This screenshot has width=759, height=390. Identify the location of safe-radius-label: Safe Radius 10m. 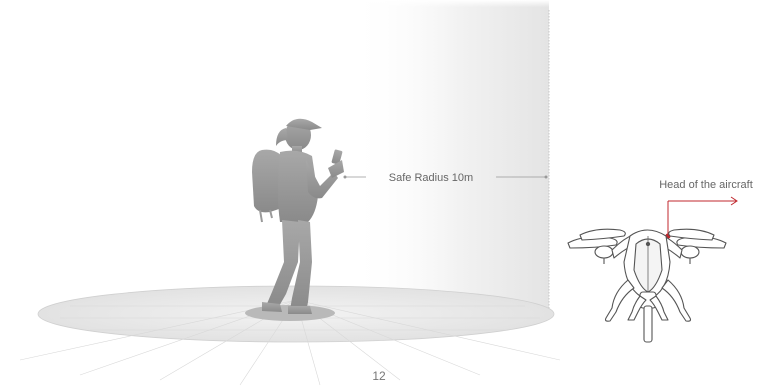
(431, 178).